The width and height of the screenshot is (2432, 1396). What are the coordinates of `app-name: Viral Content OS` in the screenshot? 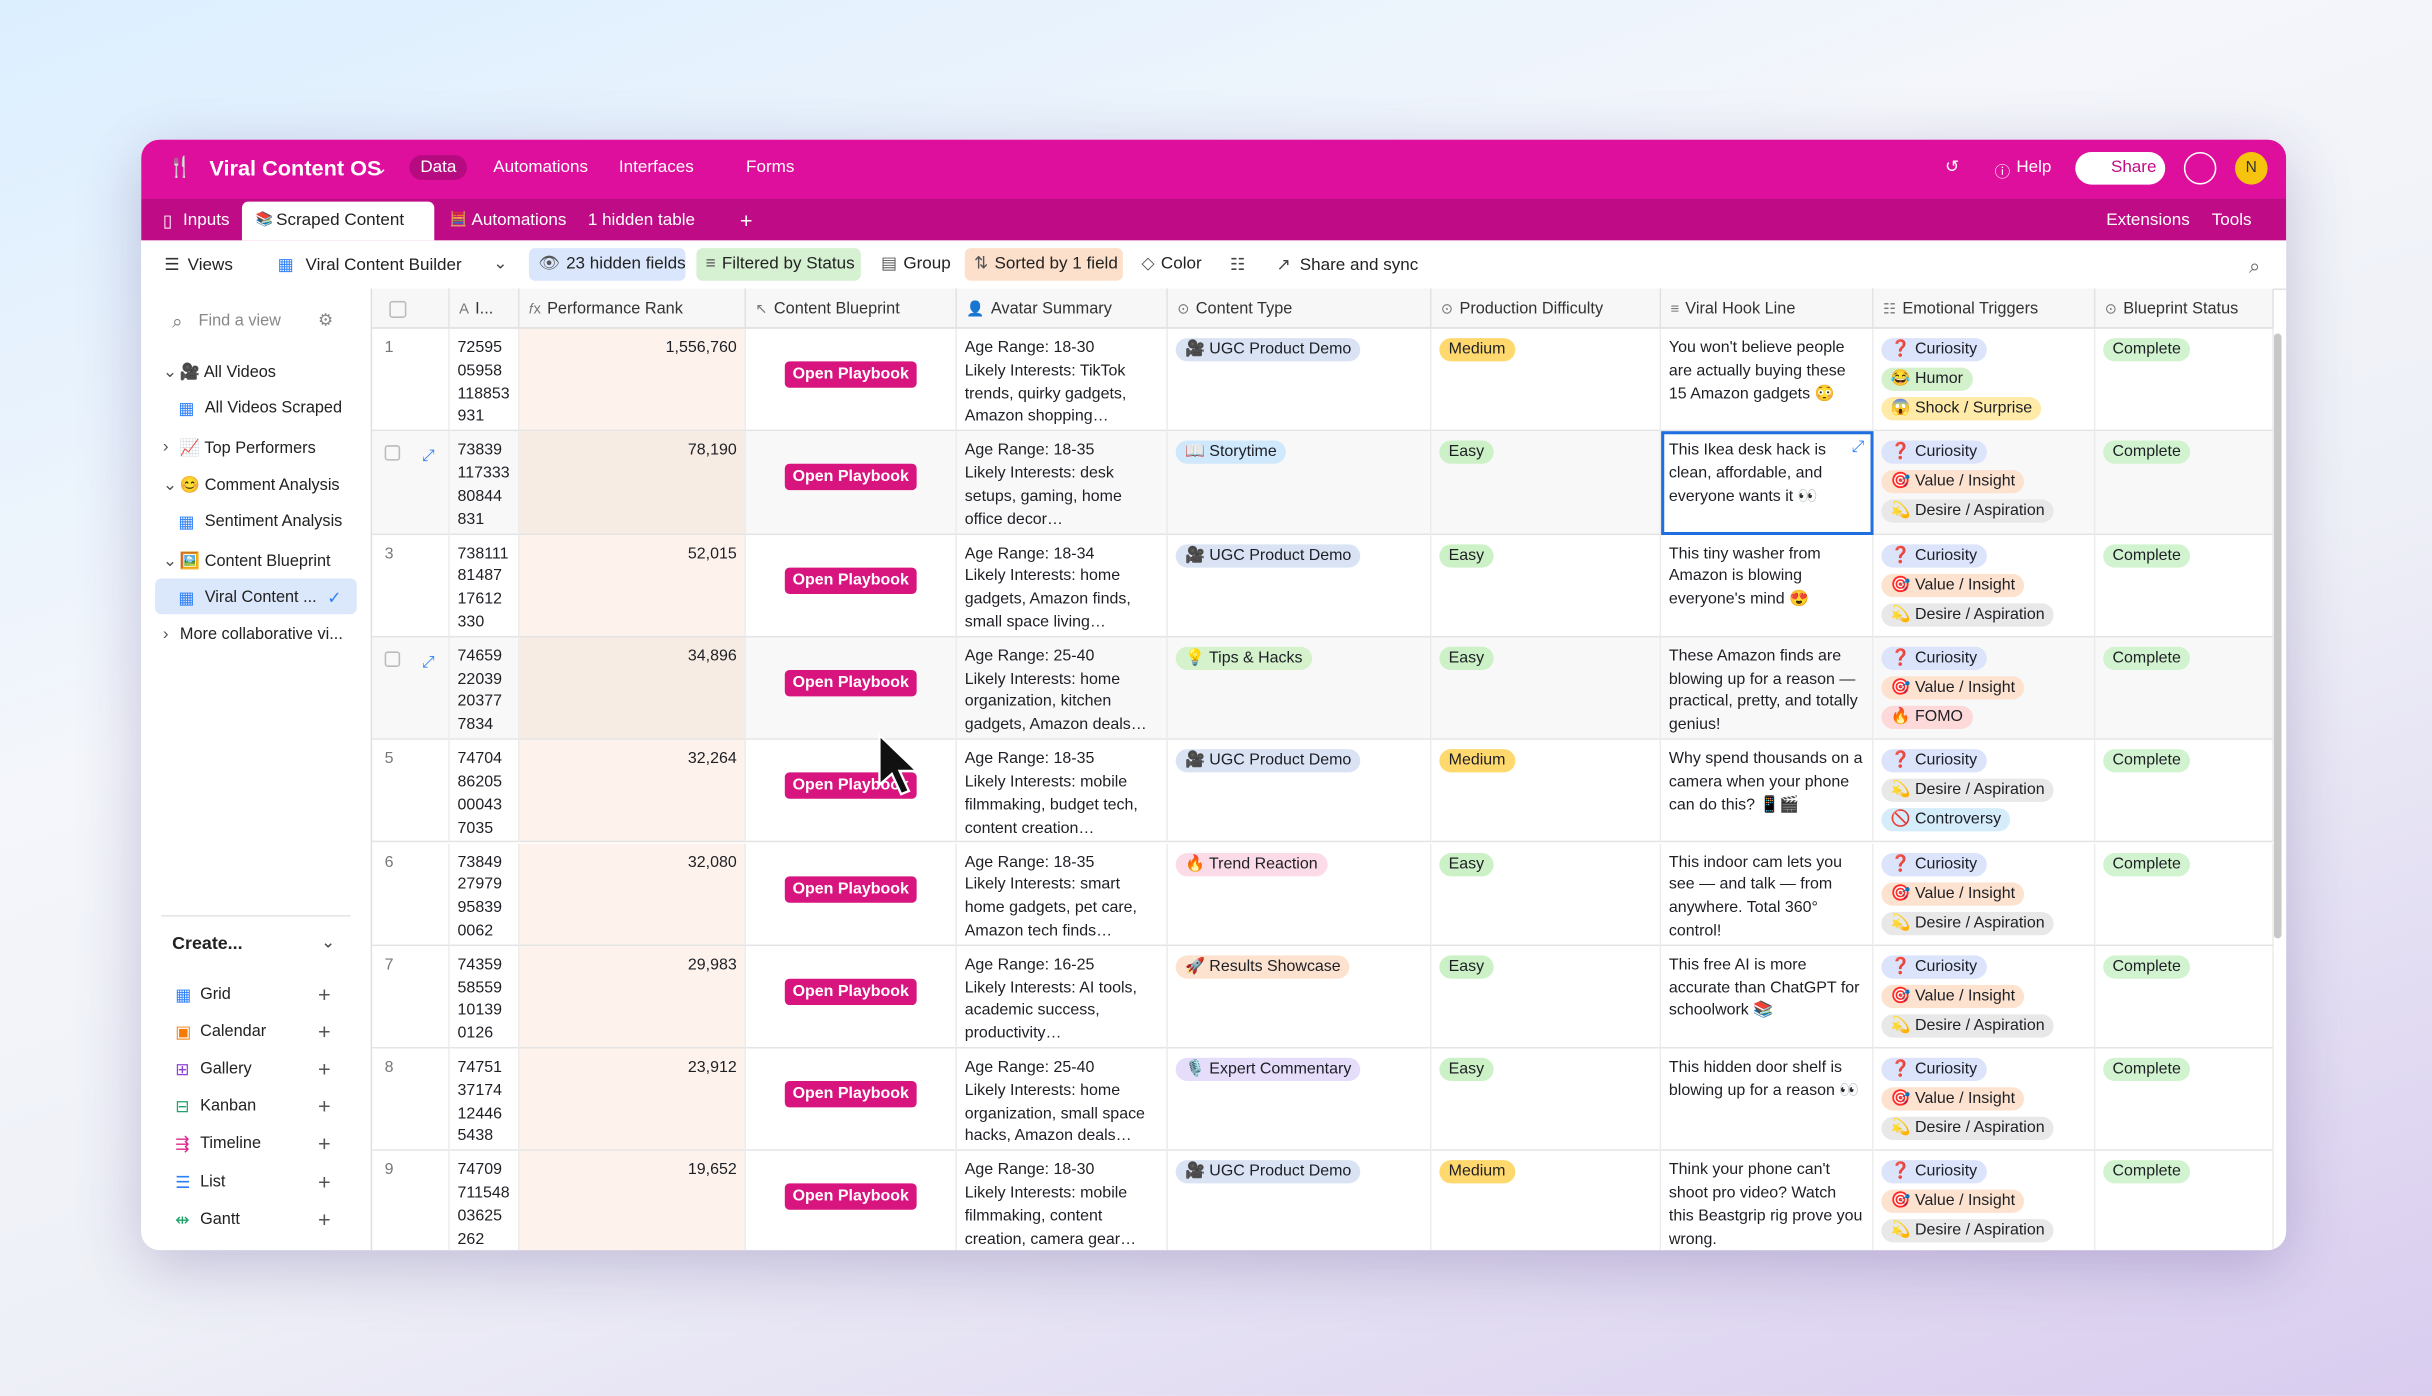 It's located at (295, 167).